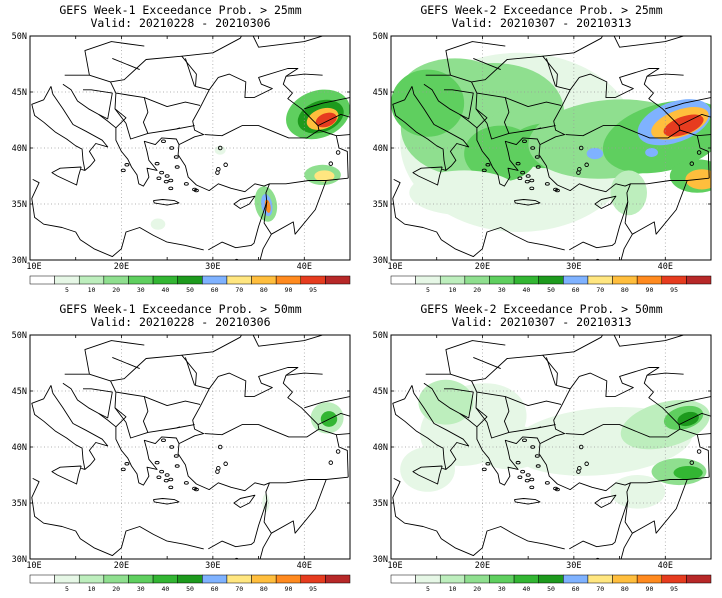 The height and width of the screenshot is (598, 722). Describe the element at coordinates (121, 566) in the screenshot. I see `lon-label: 20E` at that location.